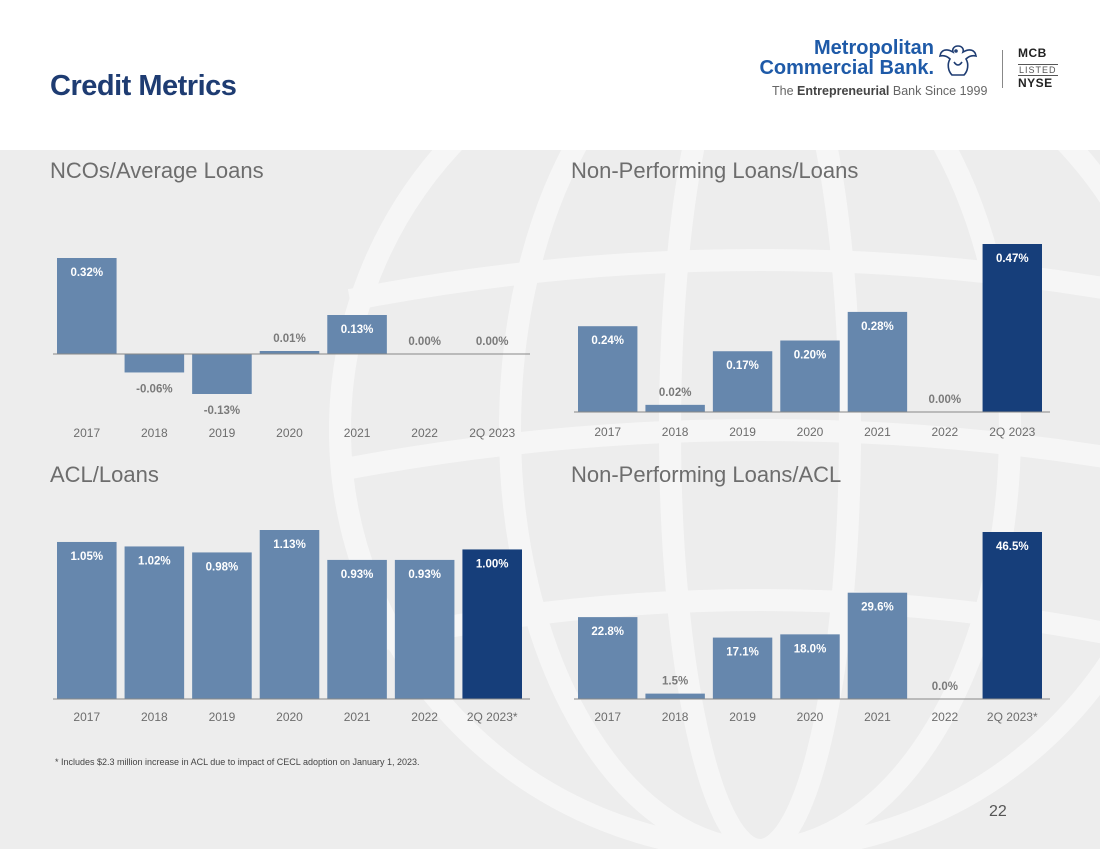  What do you see at coordinates (1002, 69) in the screenshot?
I see `logo-divider` at bounding box center [1002, 69].